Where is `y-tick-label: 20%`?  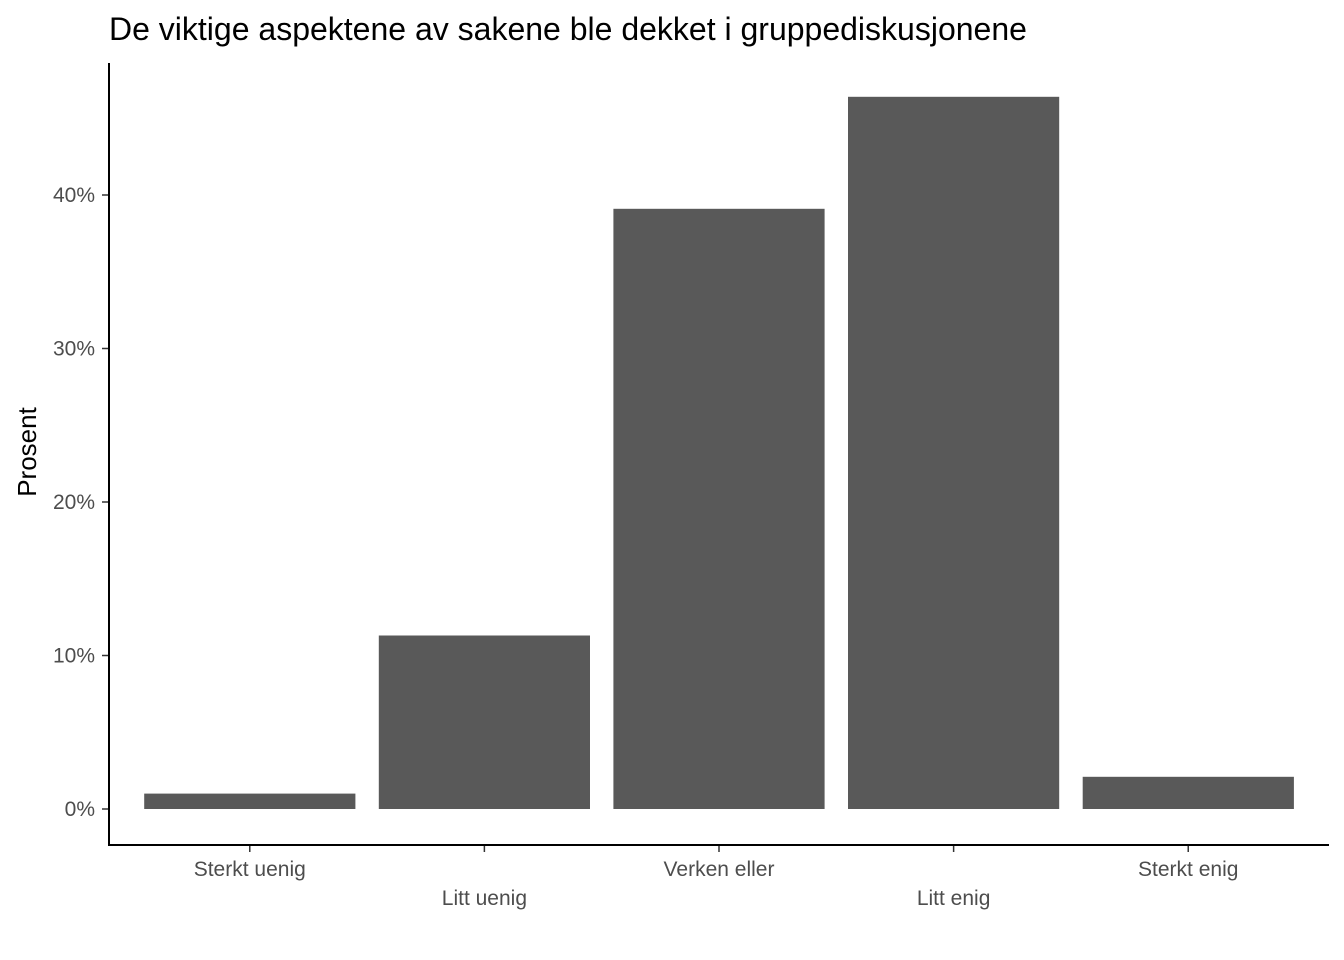
y-tick-label: 20% is located at coordinates (74, 502).